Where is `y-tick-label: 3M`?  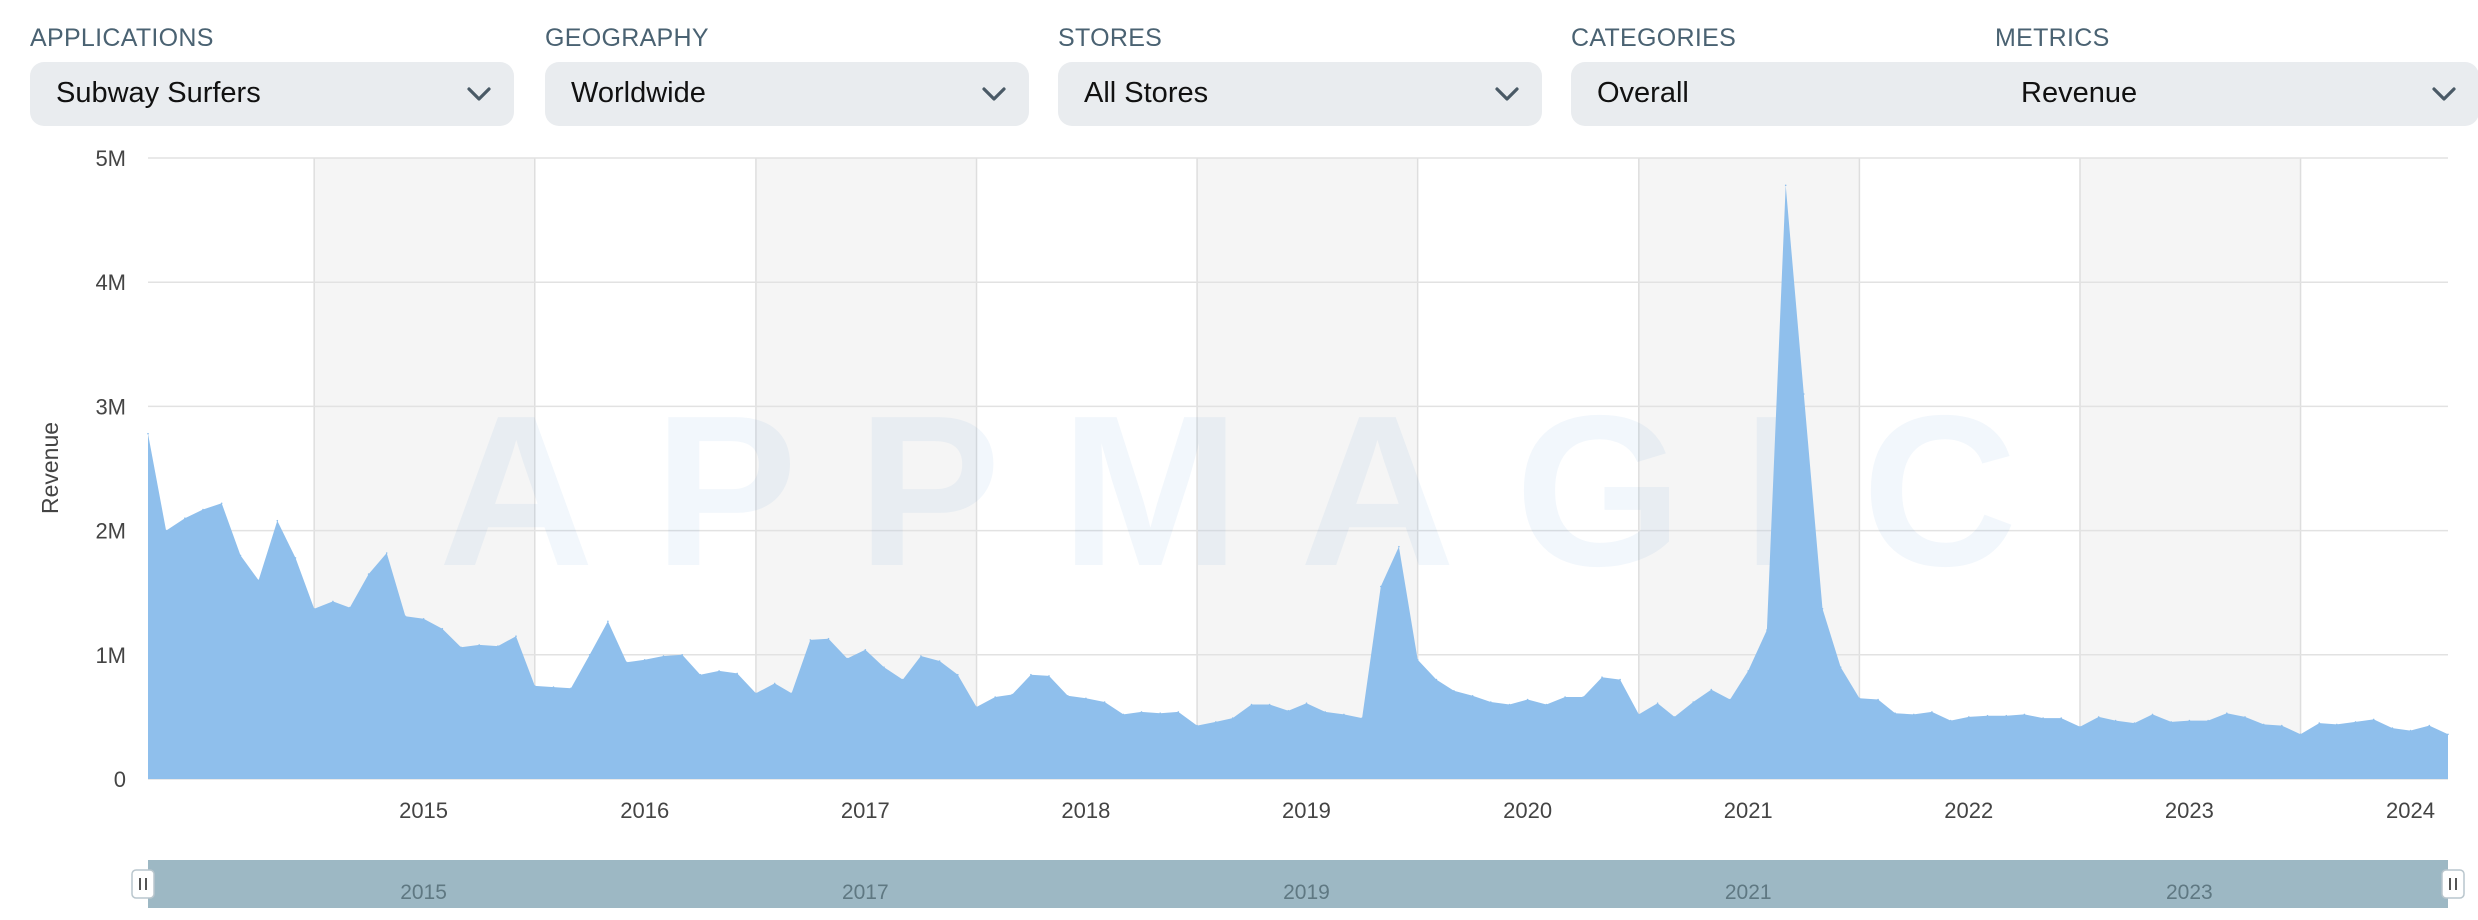 y-tick-label: 3M is located at coordinates (110, 406).